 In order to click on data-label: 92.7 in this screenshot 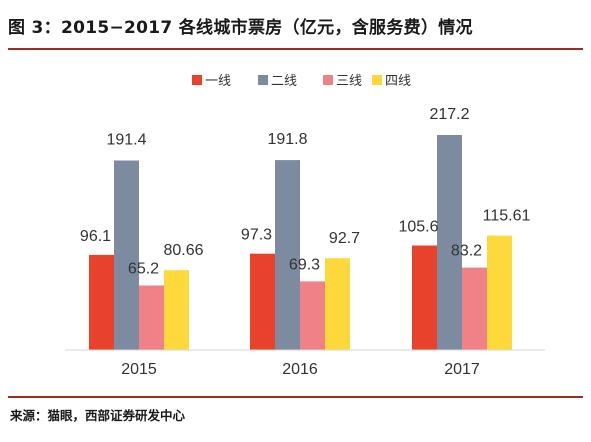, I will do `click(344, 238)`.